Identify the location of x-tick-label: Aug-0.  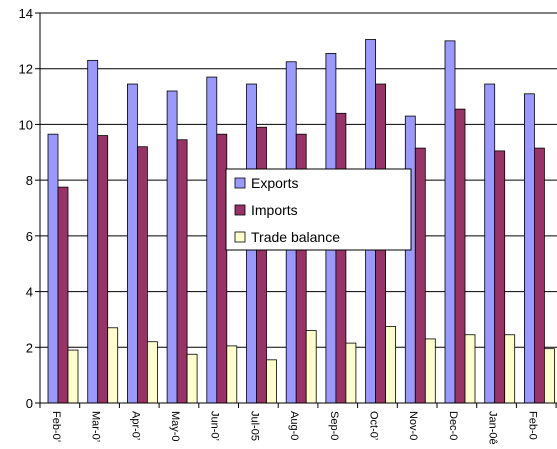
(294, 425).